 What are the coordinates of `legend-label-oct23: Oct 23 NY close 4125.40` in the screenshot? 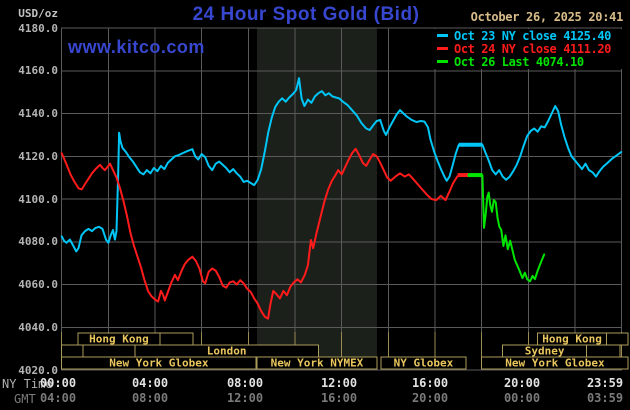 It's located at (532, 36).